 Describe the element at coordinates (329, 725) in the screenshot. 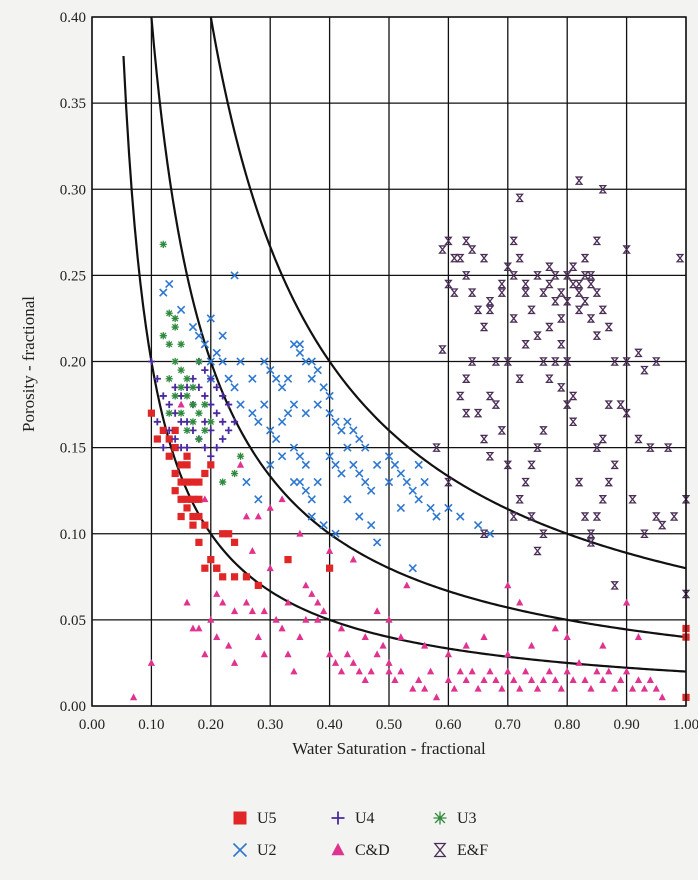

I see `x-tick-label: 0.40` at that location.